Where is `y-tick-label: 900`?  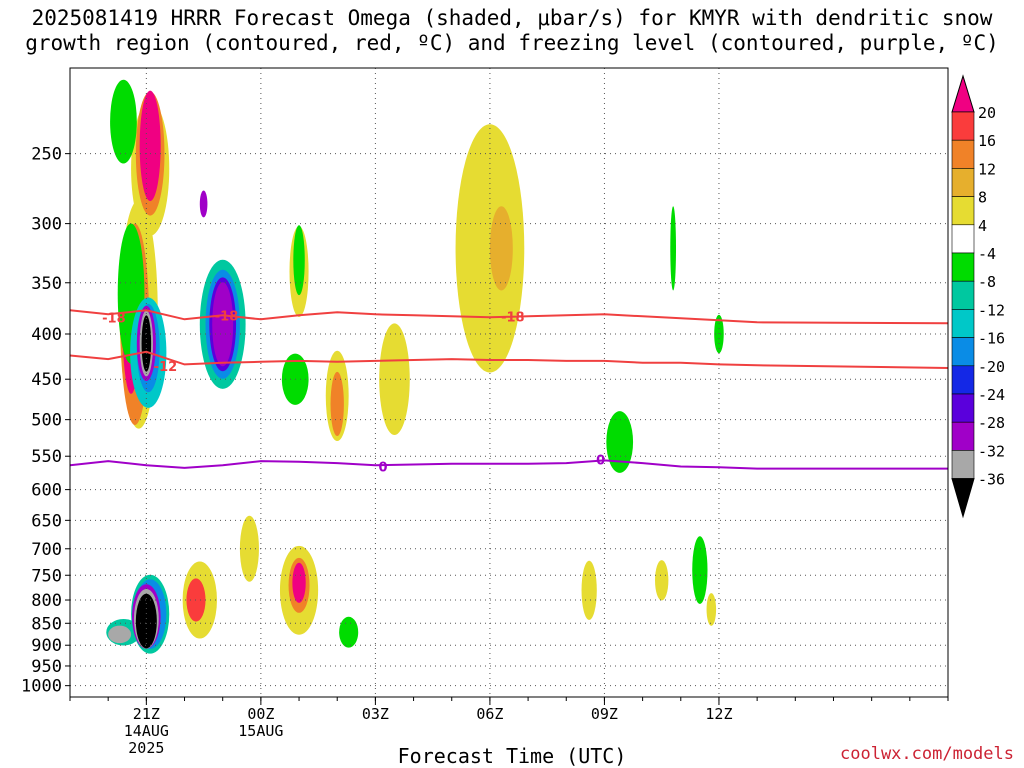
y-tick-label: 900 is located at coordinates (46, 646).